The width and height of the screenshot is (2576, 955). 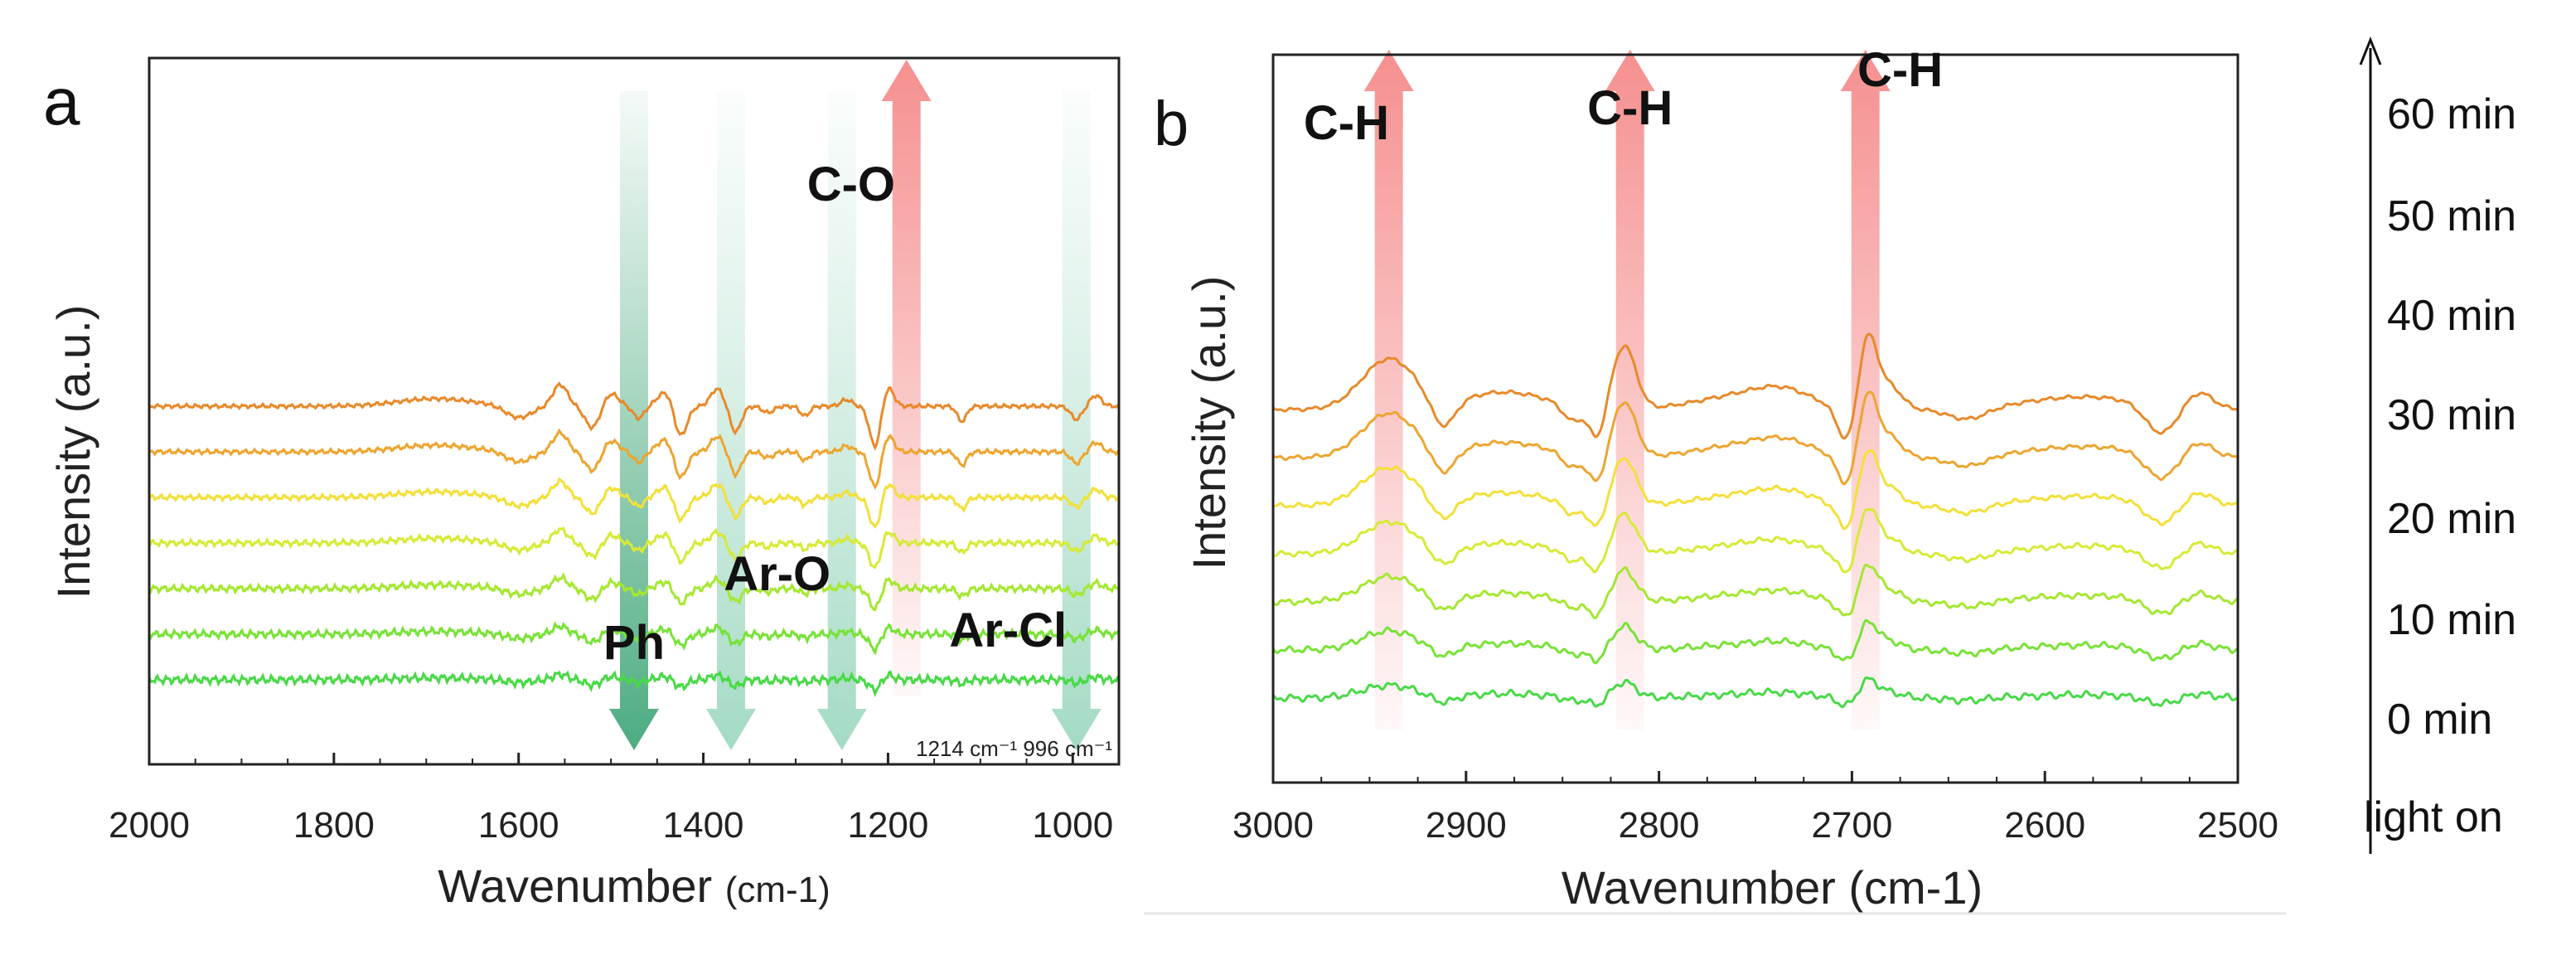 What do you see at coordinates (149, 825) in the screenshot?
I see `panel-a-x-tick-label-2000: 2000` at bounding box center [149, 825].